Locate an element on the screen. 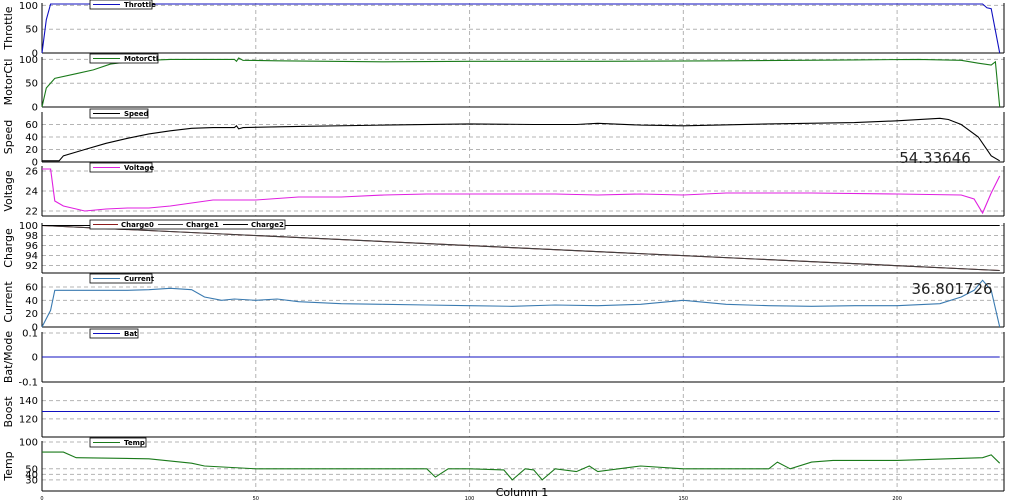  legend: Current is located at coordinates (122, 278).